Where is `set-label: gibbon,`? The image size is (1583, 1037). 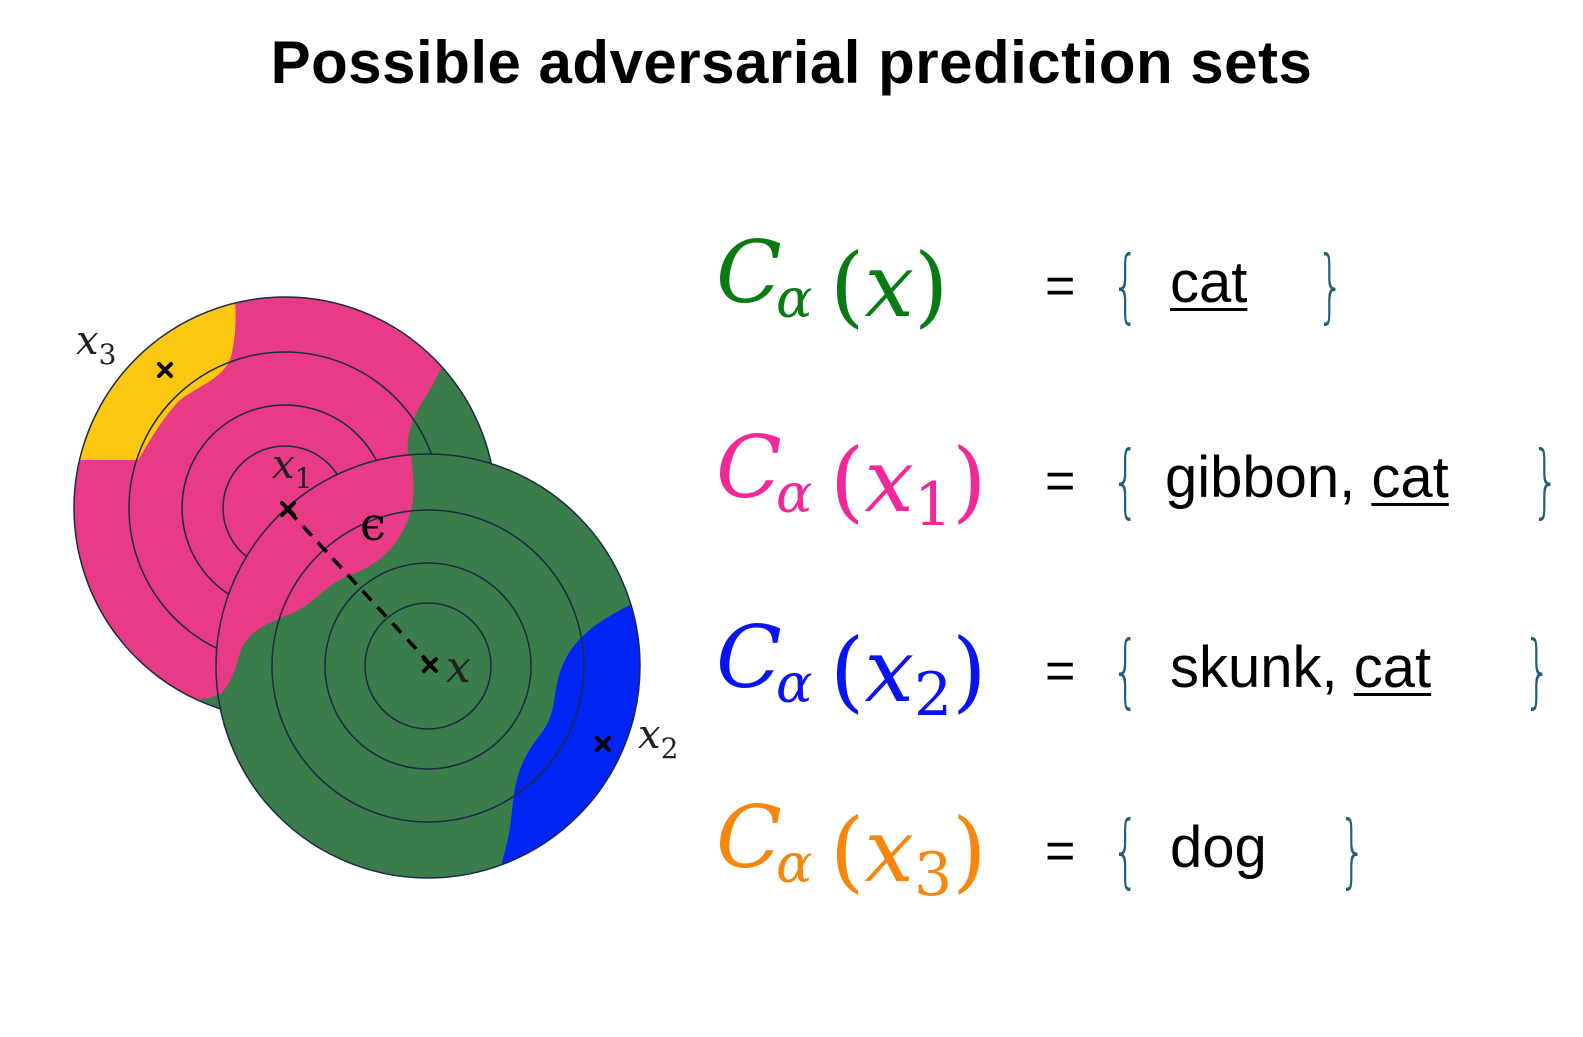
set-label: gibbon, is located at coordinates (1268, 477).